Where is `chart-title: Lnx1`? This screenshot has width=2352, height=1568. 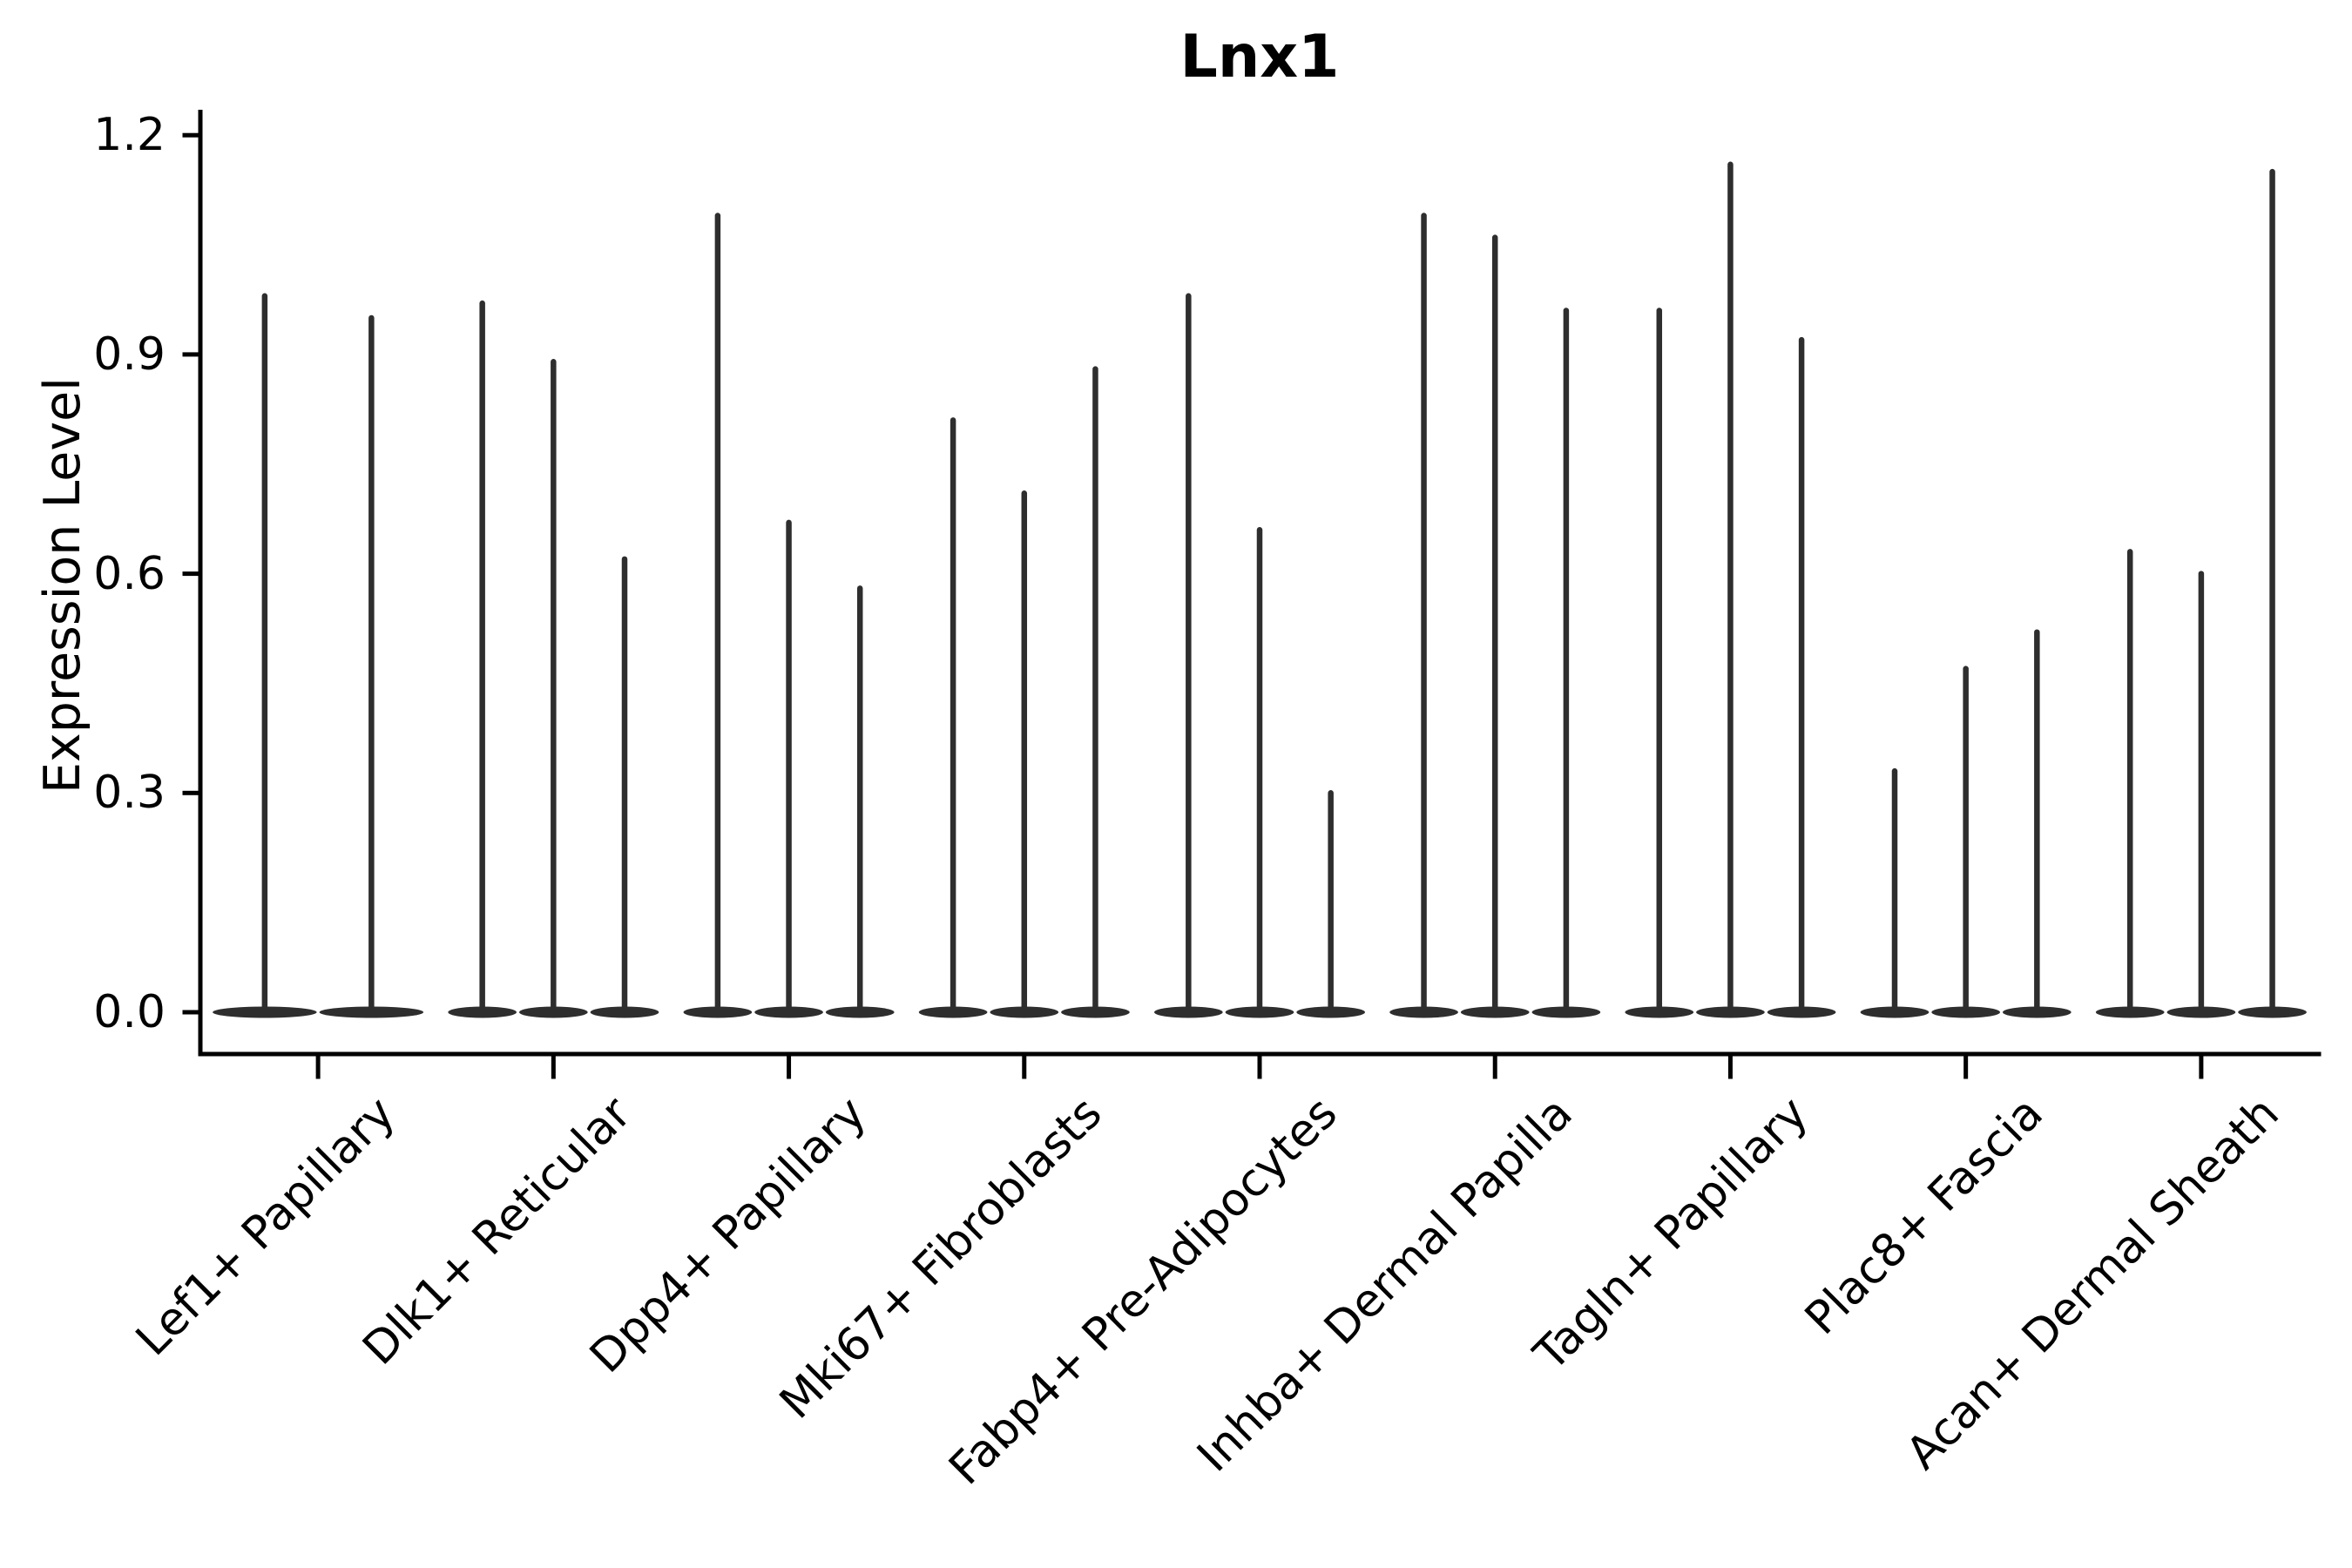 chart-title: Lnx1 is located at coordinates (1260, 57).